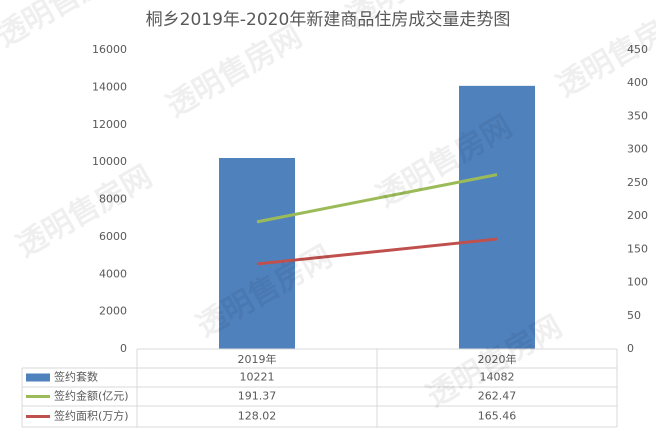  What do you see at coordinates (328, 20) in the screenshot?
I see `chart-title: 桐乡2019年-2020年新建商品住房成交量走势图` at bounding box center [328, 20].